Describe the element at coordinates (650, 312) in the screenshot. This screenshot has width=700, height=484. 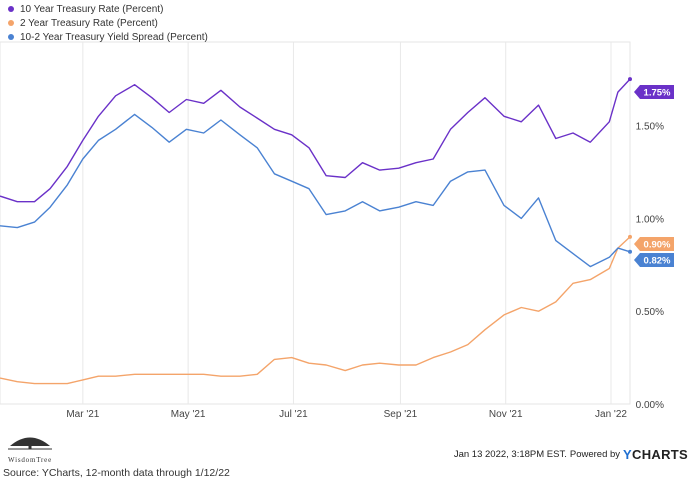
I see `y-tick-label: 0.50%` at that location.